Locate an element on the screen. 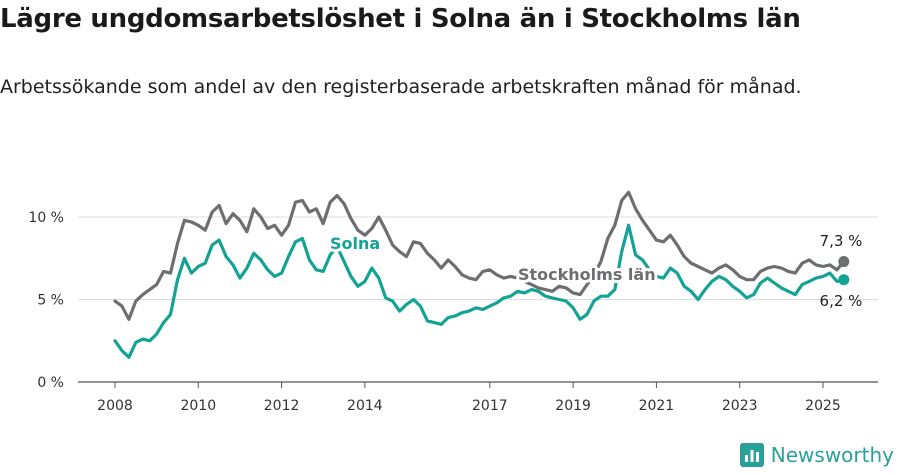 The image size is (900, 474). end-value-label-stockholms-lan: 7,3 % is located at coordinates (841, 241).